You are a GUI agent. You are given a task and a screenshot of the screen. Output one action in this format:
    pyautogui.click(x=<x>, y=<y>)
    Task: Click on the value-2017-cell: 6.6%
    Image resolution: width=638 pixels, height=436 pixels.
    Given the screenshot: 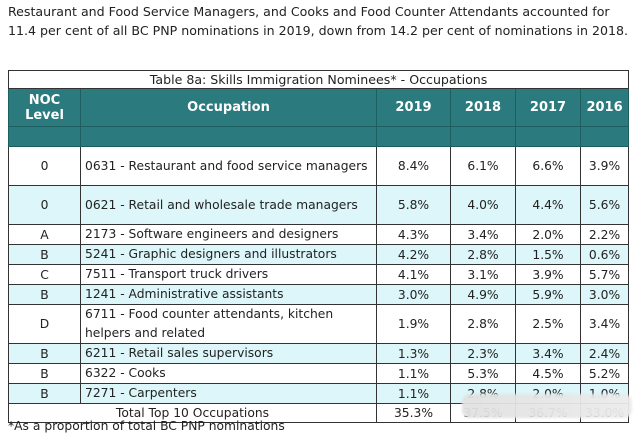 What is the action you would take?
    pyautogui.click(x=548, y=166)
    